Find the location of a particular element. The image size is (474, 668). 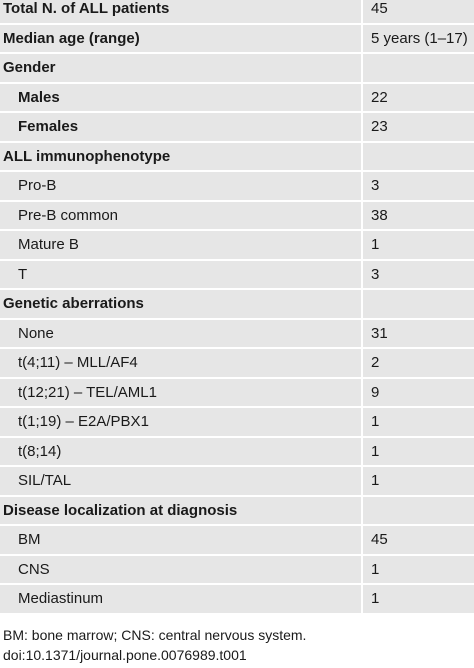

table-row: Genetic aberrations is located at coordinates (237, 304).